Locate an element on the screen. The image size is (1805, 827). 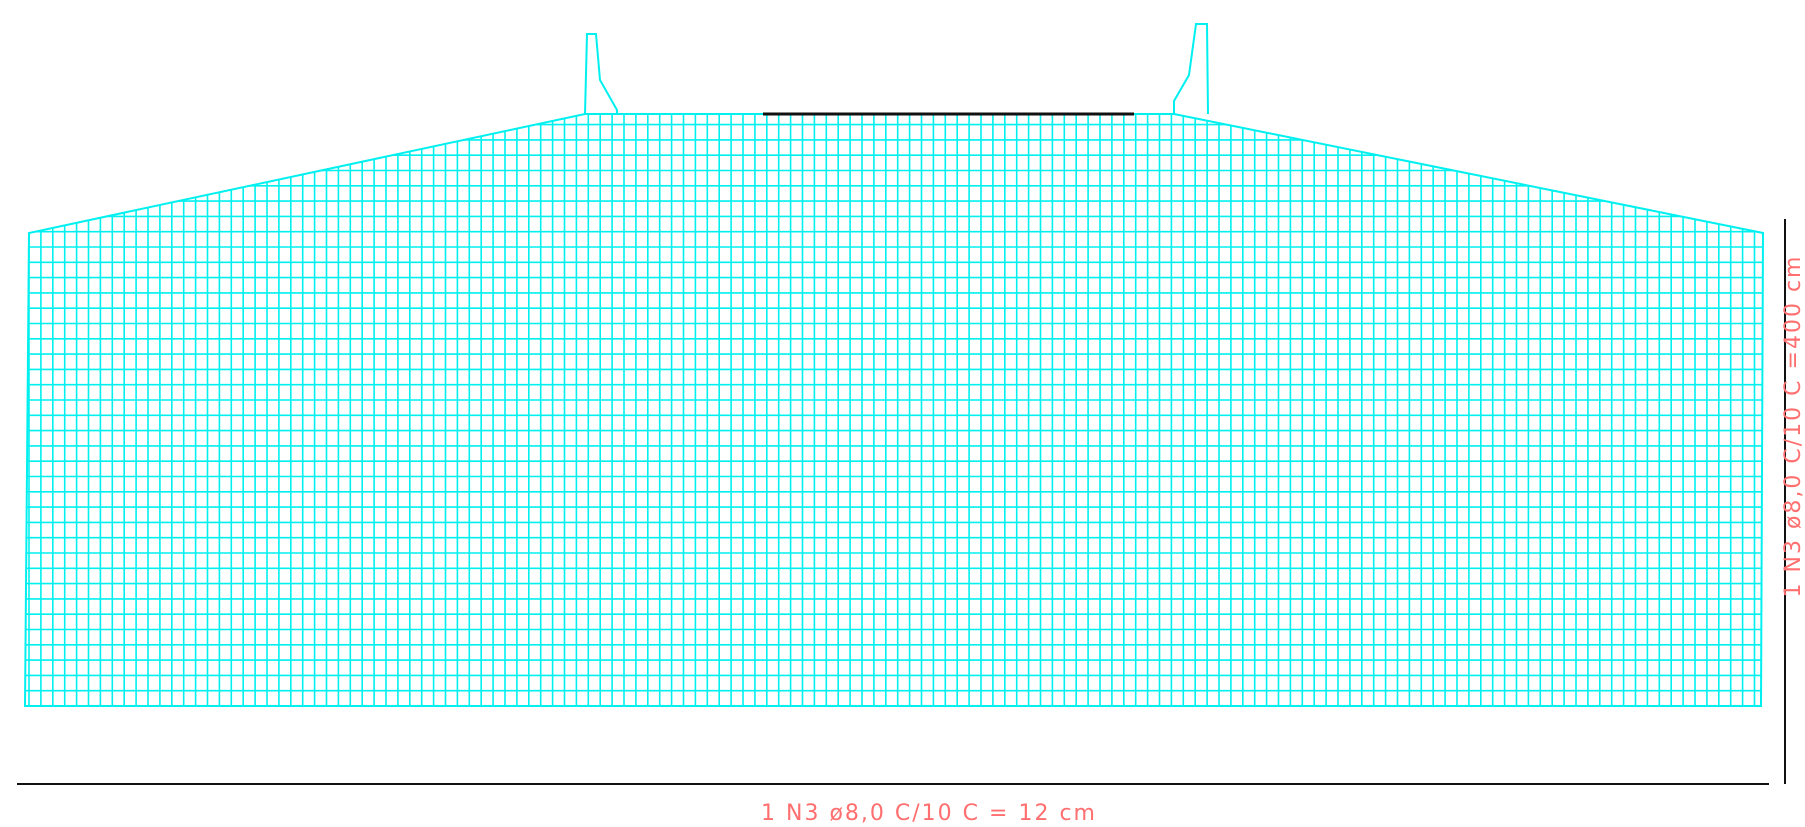
bottom-bar-label: 1 N3 ø8,0 C/10 C = 12 cm is located at coordinates (929, 813).